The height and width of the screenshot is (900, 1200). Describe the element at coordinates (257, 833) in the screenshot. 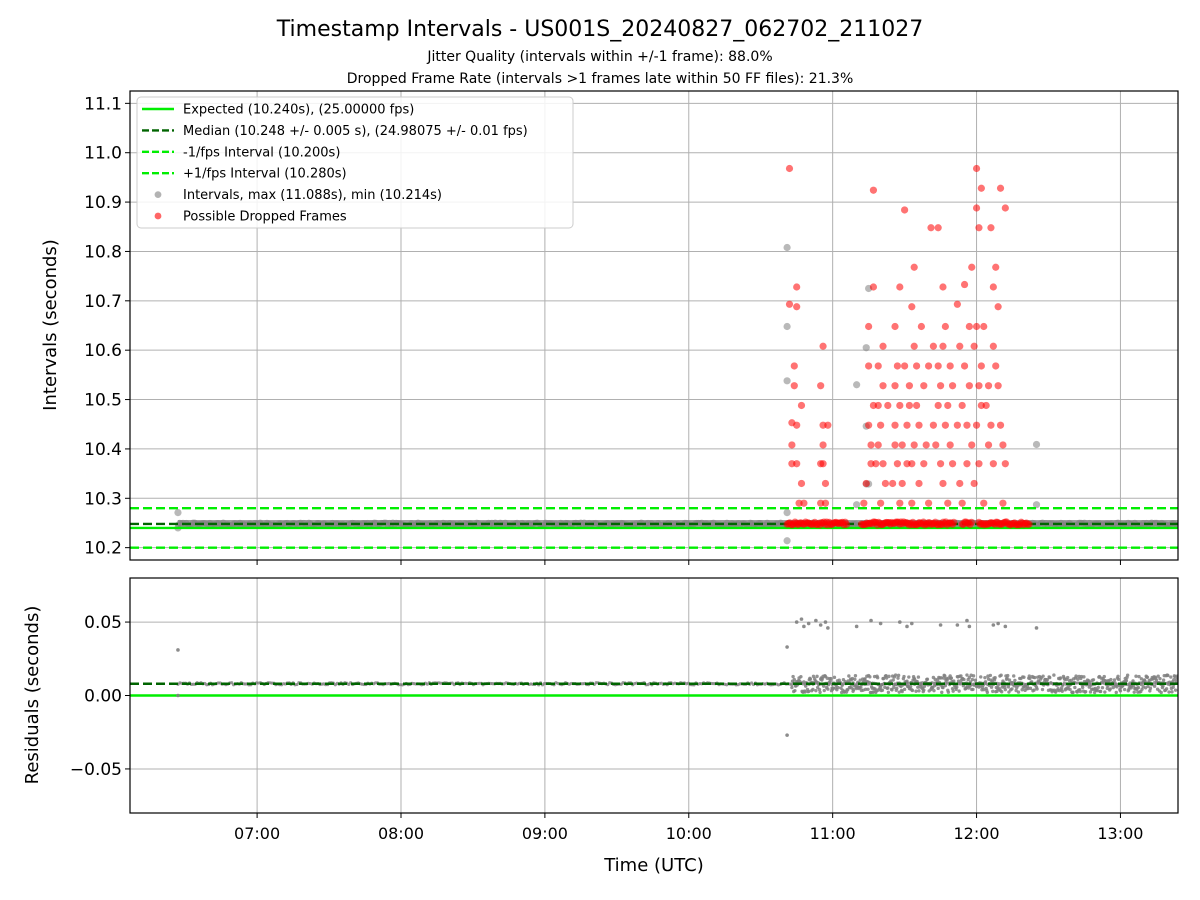

I see `x-tick-label: 07:00` at that location.